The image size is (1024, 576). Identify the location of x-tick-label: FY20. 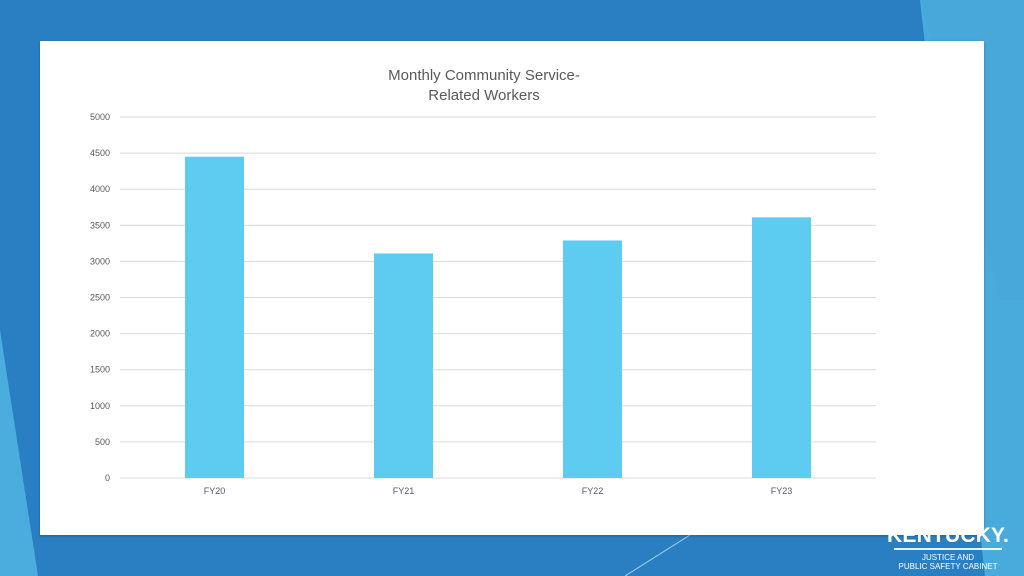
(215, 491).